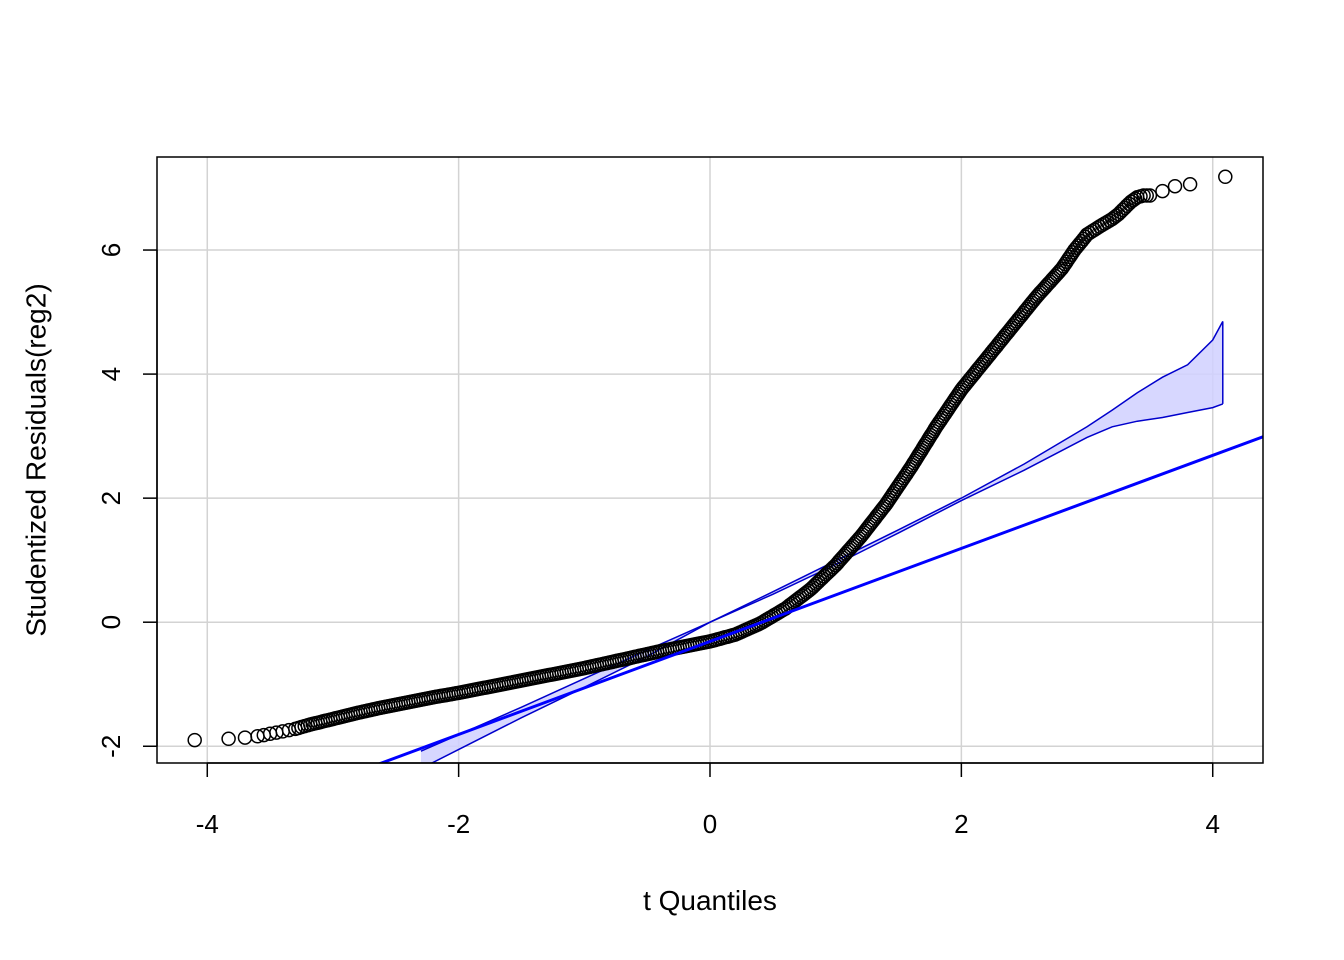 The width and height of the screenshot is (1344, 960). What do you see at coordinates (111, 498) in the screenshot?
I see `y-tick-label: 2` at bounding box center [111, 498].